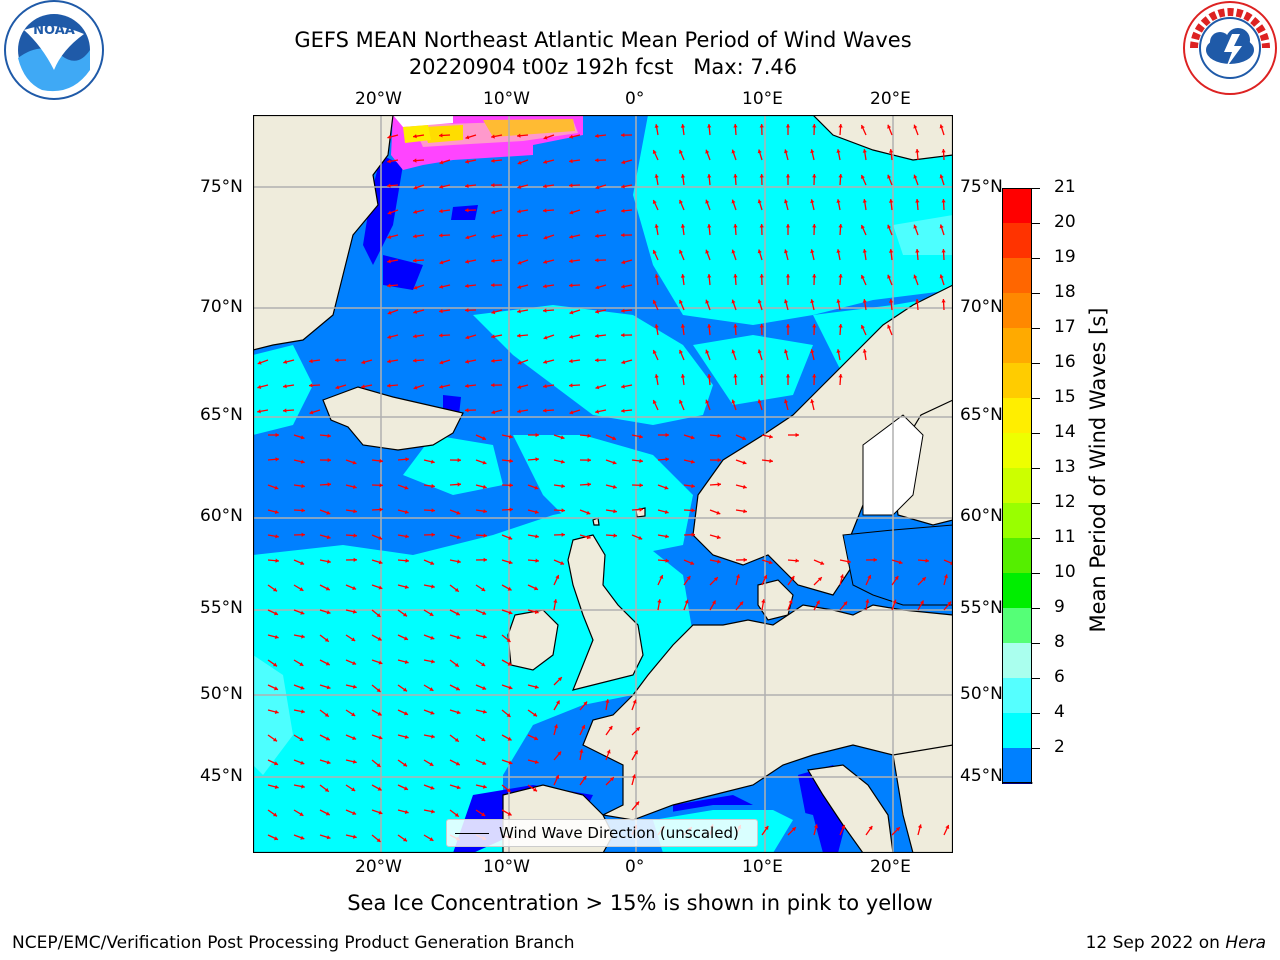  Describe the element at coordinates (1059, 642) in the screenshot. I see `colorbar-tick-label-13: 8` at that location.